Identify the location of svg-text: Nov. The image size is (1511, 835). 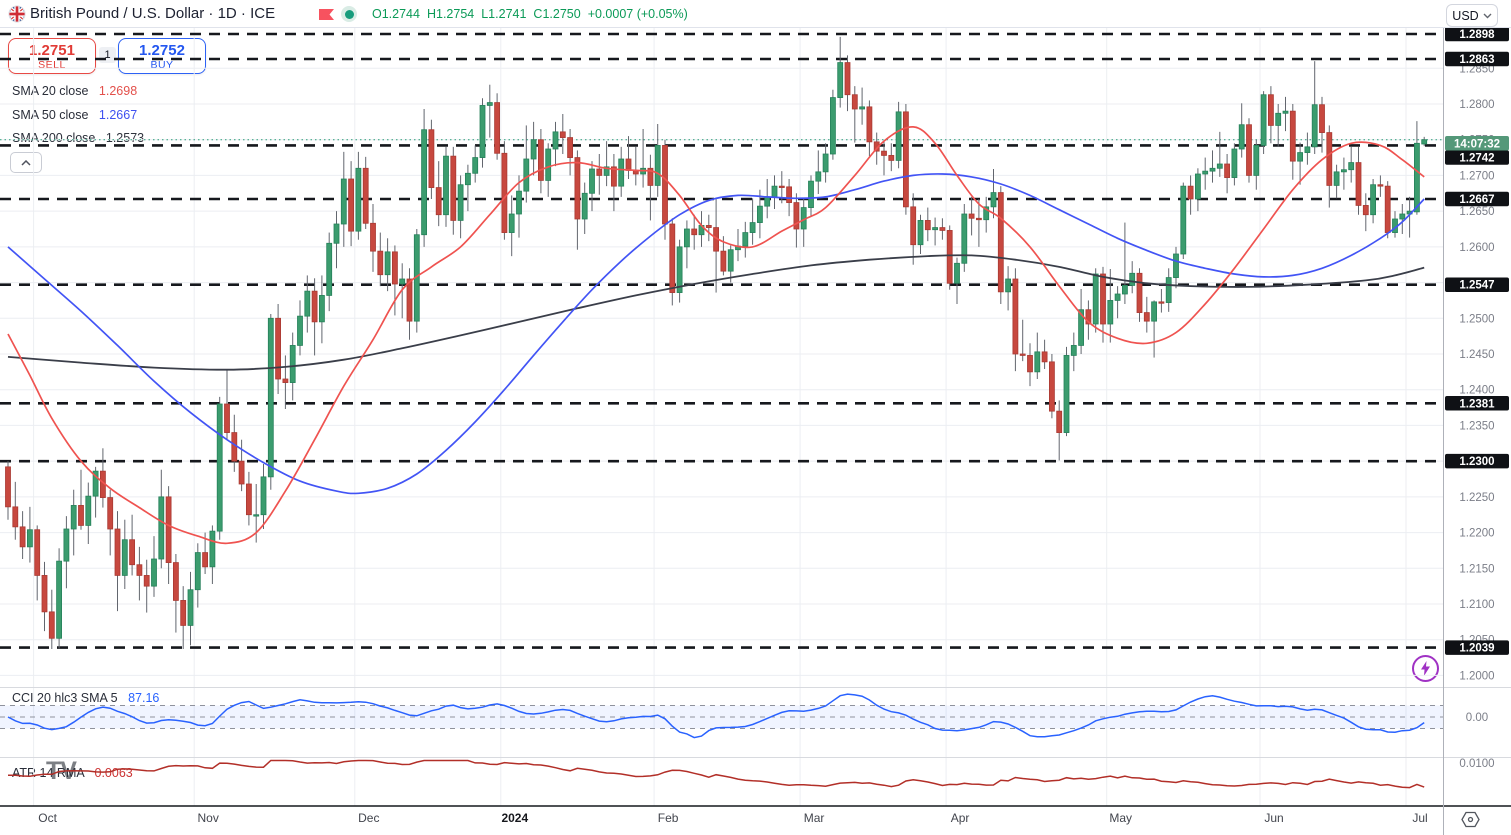
(208, 818).